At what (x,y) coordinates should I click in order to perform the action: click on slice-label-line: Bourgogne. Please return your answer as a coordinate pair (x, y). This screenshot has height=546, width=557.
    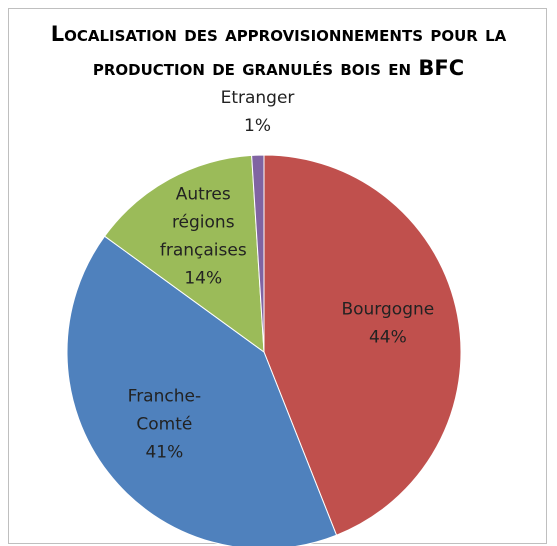
    Looking at the image, I should click on (387, 309).